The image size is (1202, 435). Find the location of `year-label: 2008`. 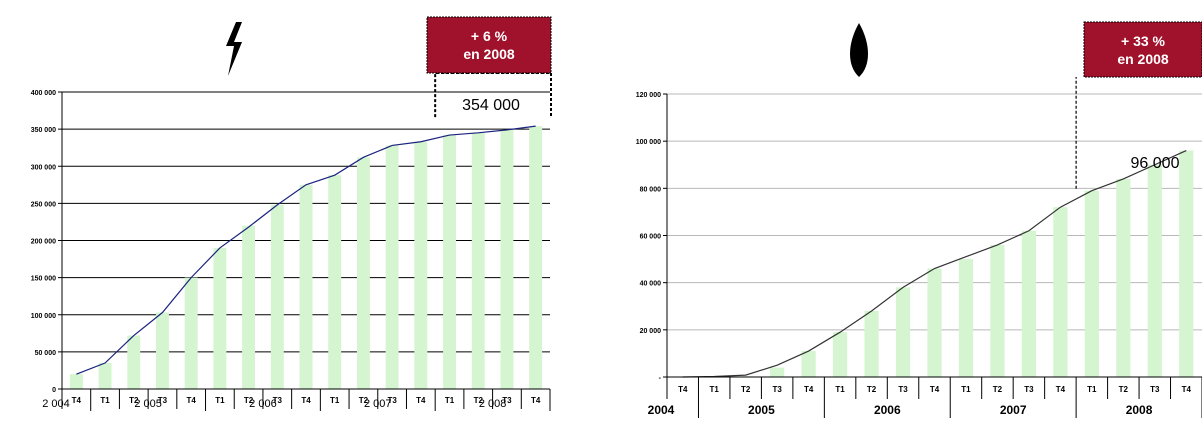

year-label: 2008 is located at coordinates (1139, 410).